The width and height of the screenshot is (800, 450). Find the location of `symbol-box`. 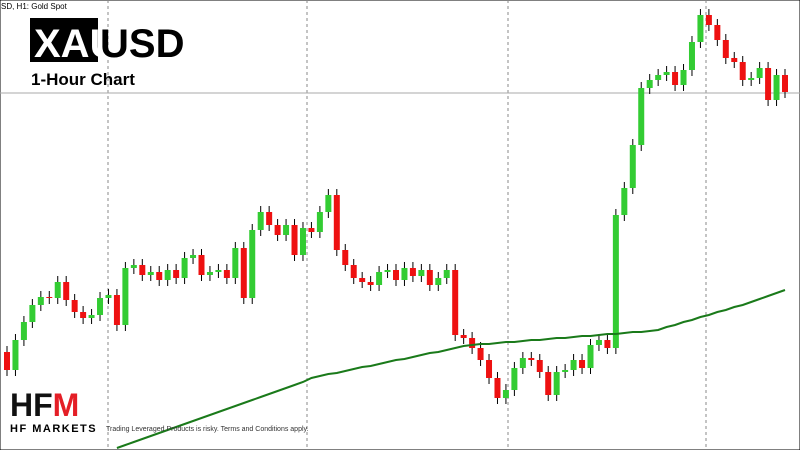

symbol-box is located at coordinates (64, 40).